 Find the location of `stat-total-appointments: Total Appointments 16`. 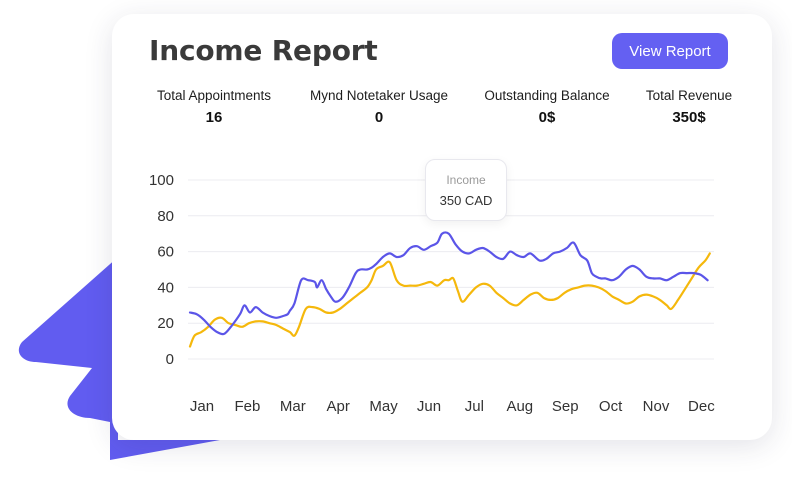

stat-total-appointments: Total Appointments 16 is located at coordinates (214, 107).